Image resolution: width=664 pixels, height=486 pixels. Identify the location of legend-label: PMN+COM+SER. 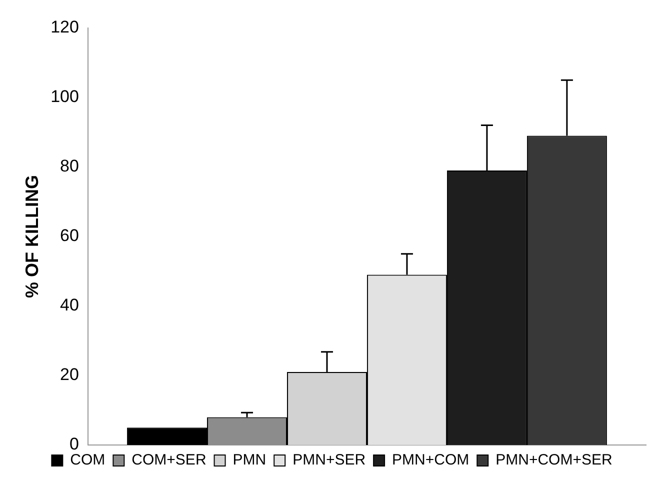
(554, 460).